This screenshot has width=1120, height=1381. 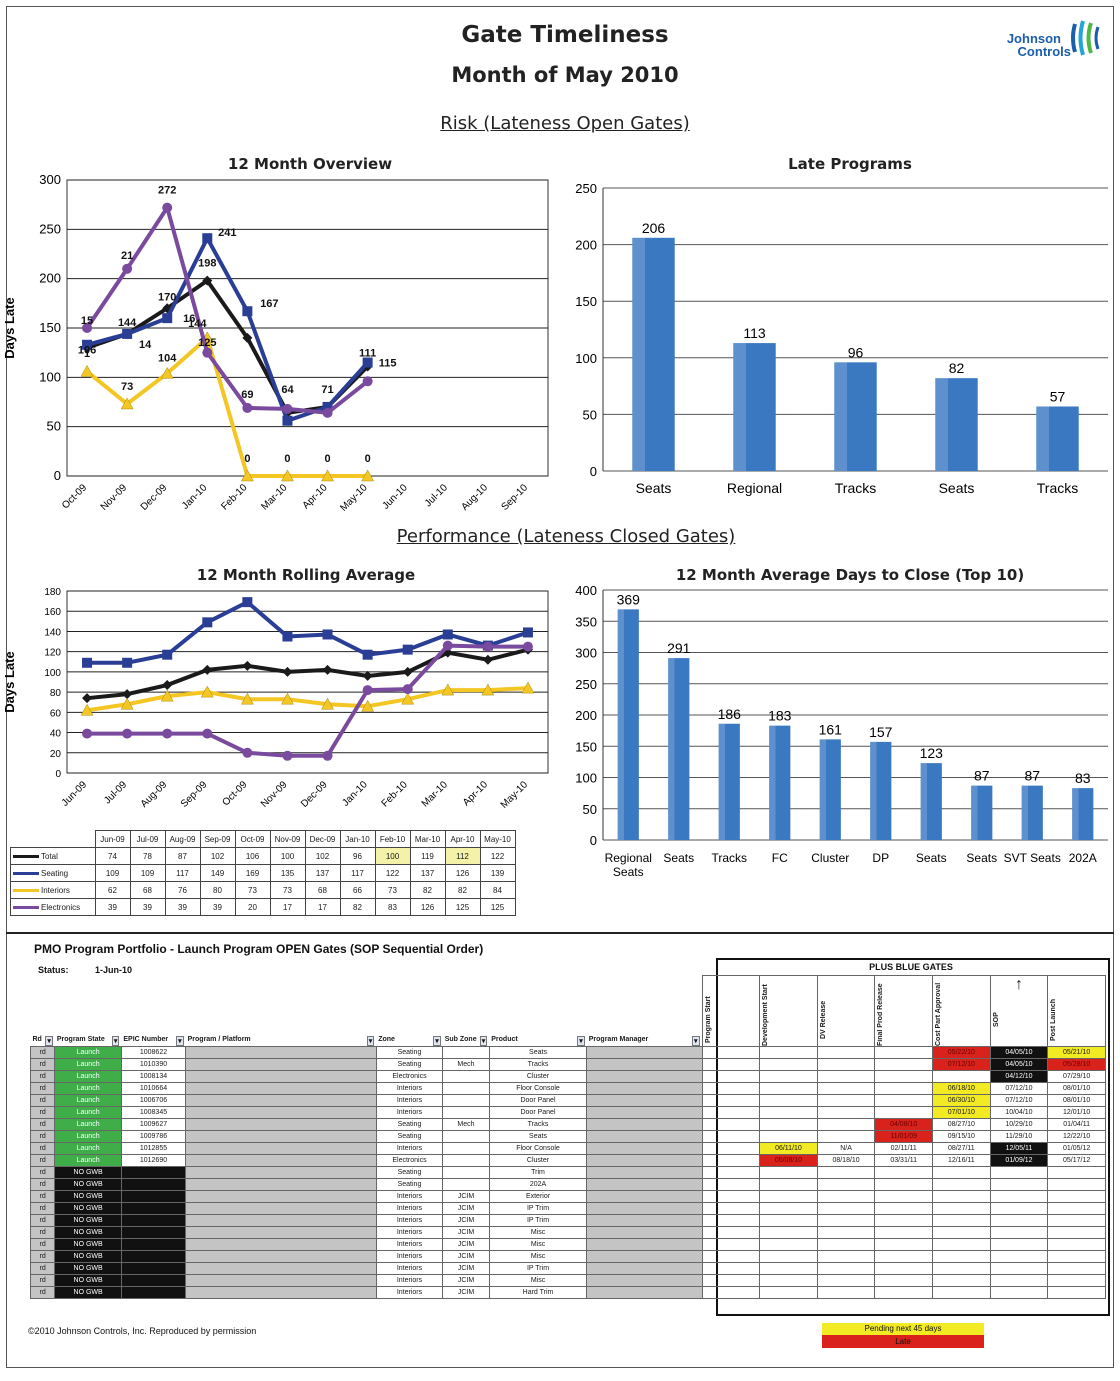 What do you see at coordinates (112, 890) in the screenshot?
I see `table-cell: 62` at bounding box center [112, 890].